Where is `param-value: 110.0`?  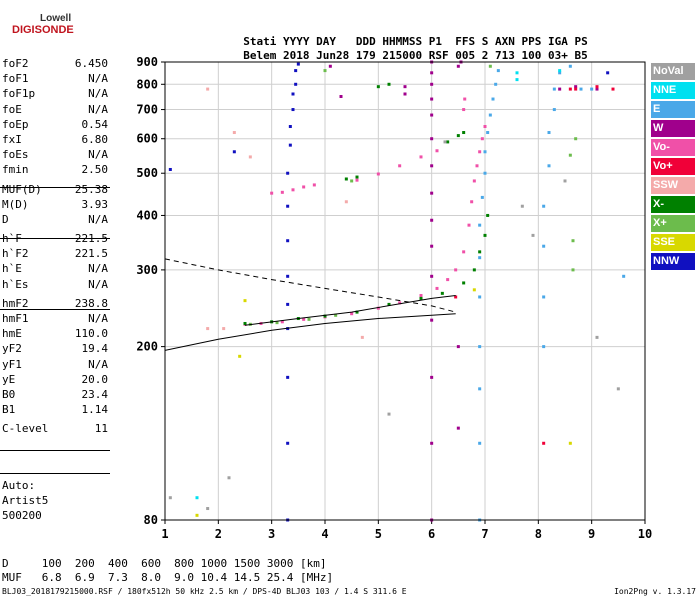
param-value: 110.0 is located at coordinates (91, 334).